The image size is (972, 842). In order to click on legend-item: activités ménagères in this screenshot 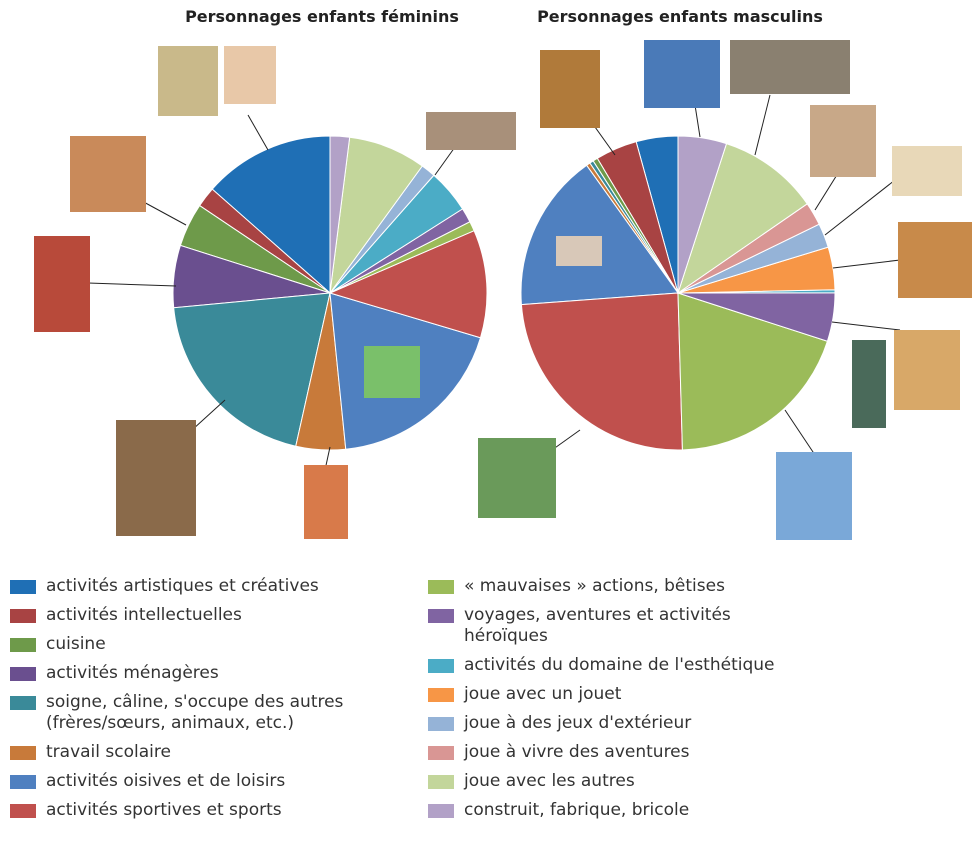, I will do `click(198, 673)`.